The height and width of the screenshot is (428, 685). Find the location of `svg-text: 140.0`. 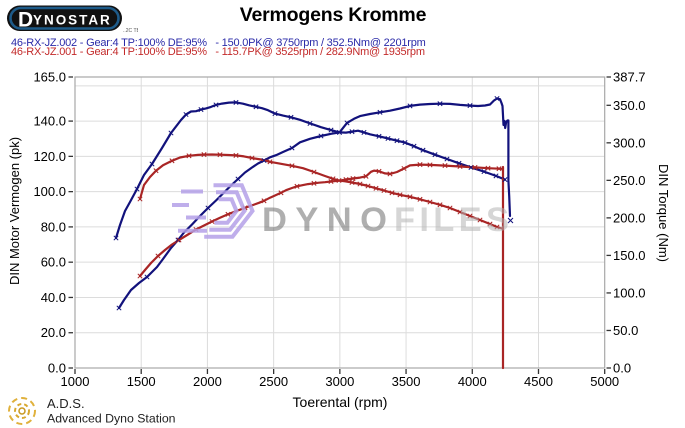

svg-text: 140.0 is located at coordinates (49, 121).